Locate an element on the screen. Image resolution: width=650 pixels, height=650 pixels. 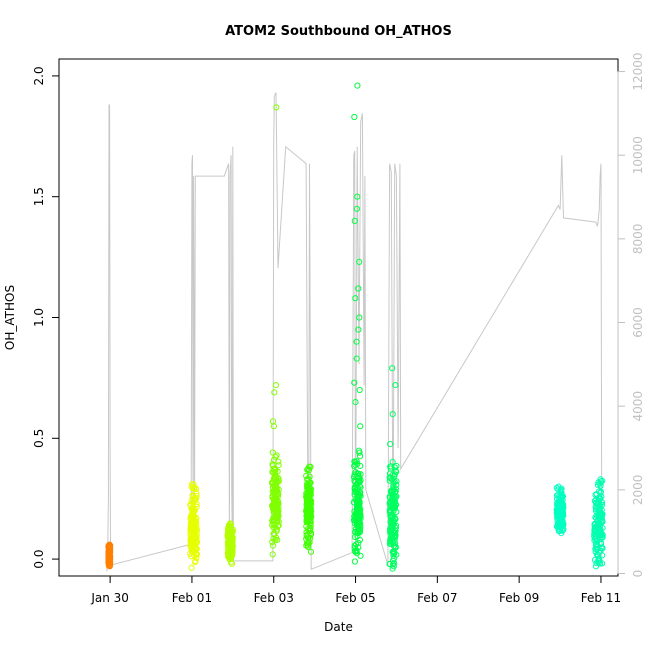
y2-tick-label: 4000 is located at coordinates (638, 406).